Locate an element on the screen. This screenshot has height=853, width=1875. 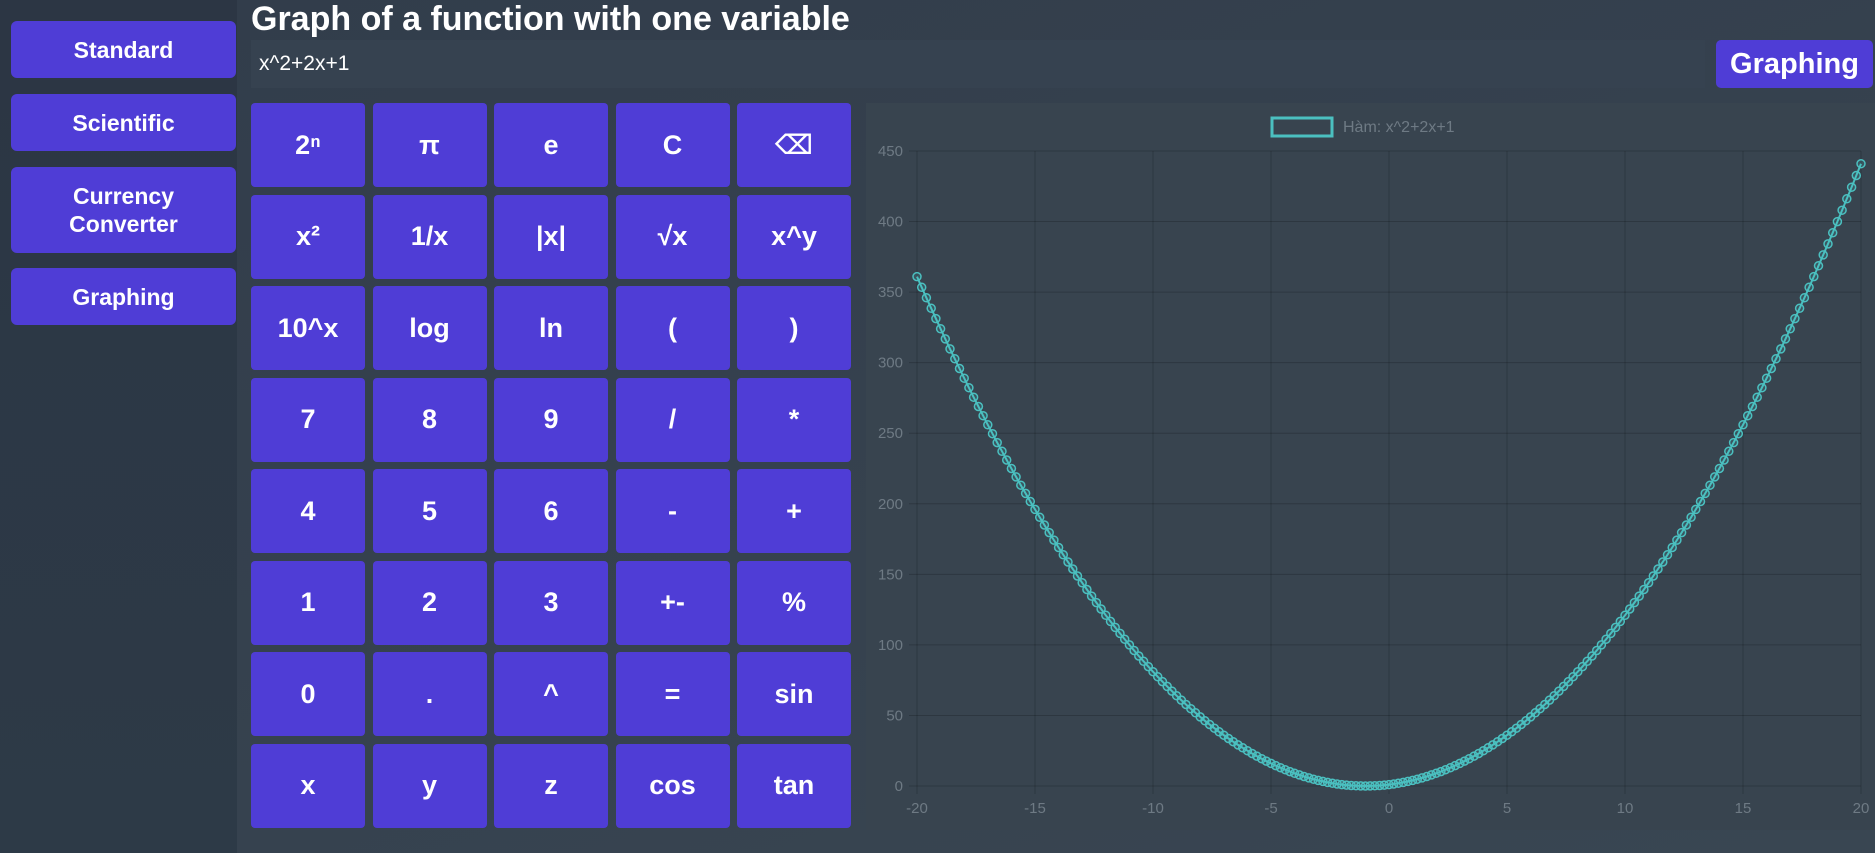
key-ln: ln is located at coordinates (551, 328).